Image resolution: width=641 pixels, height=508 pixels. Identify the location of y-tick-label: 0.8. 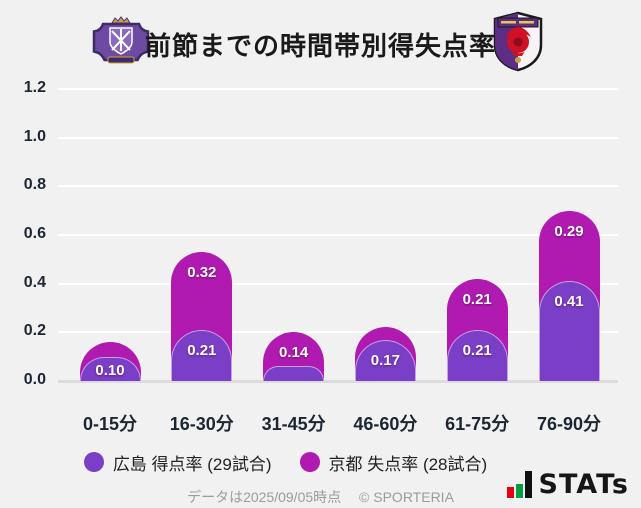
(34, 185).